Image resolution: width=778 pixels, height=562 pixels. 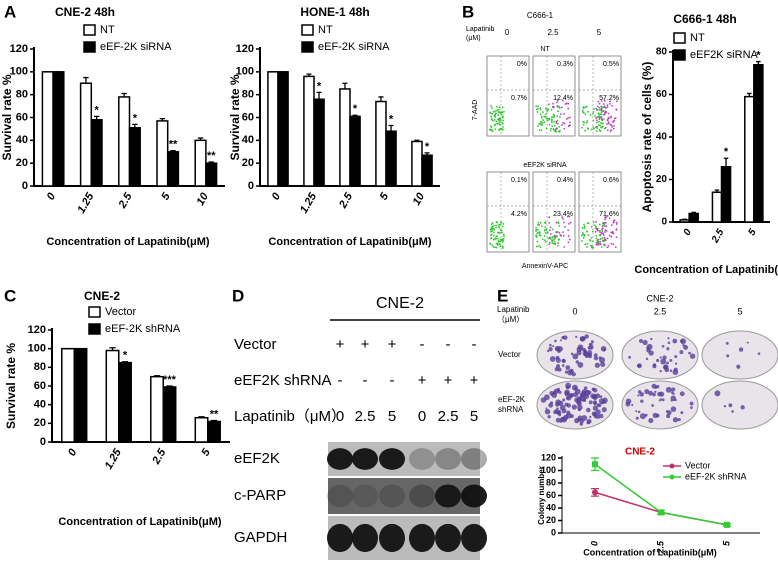 I want to click on legend-label: NT, so click(x=697, y=38).